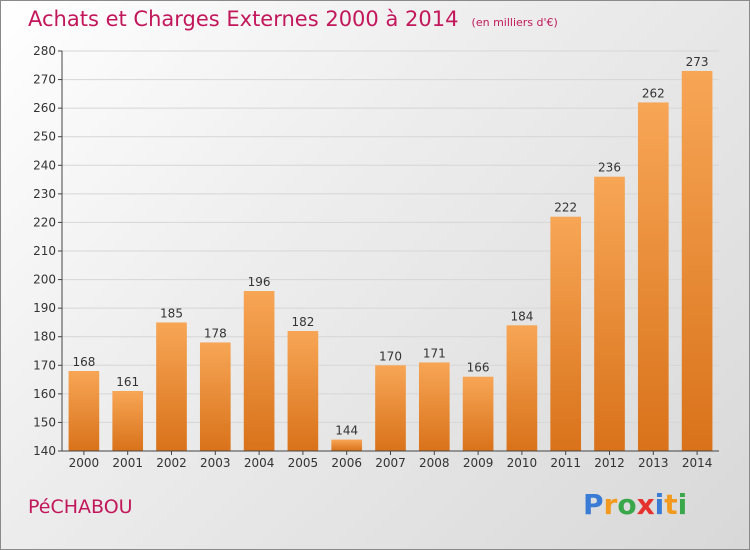  I want to click on data-label-2014: 273, so click(697, 62).